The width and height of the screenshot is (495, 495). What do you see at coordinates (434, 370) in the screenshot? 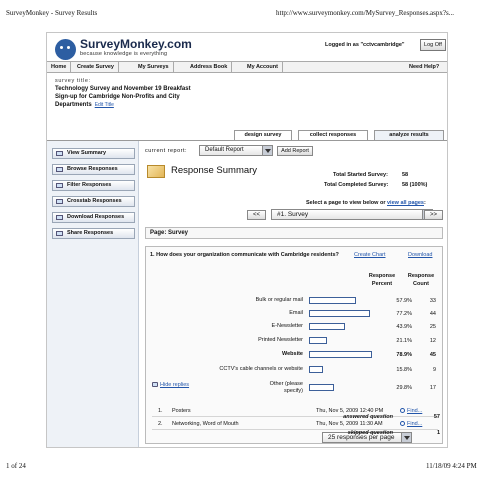
I see `answer-count: 9` at bounding box center [434, 370].